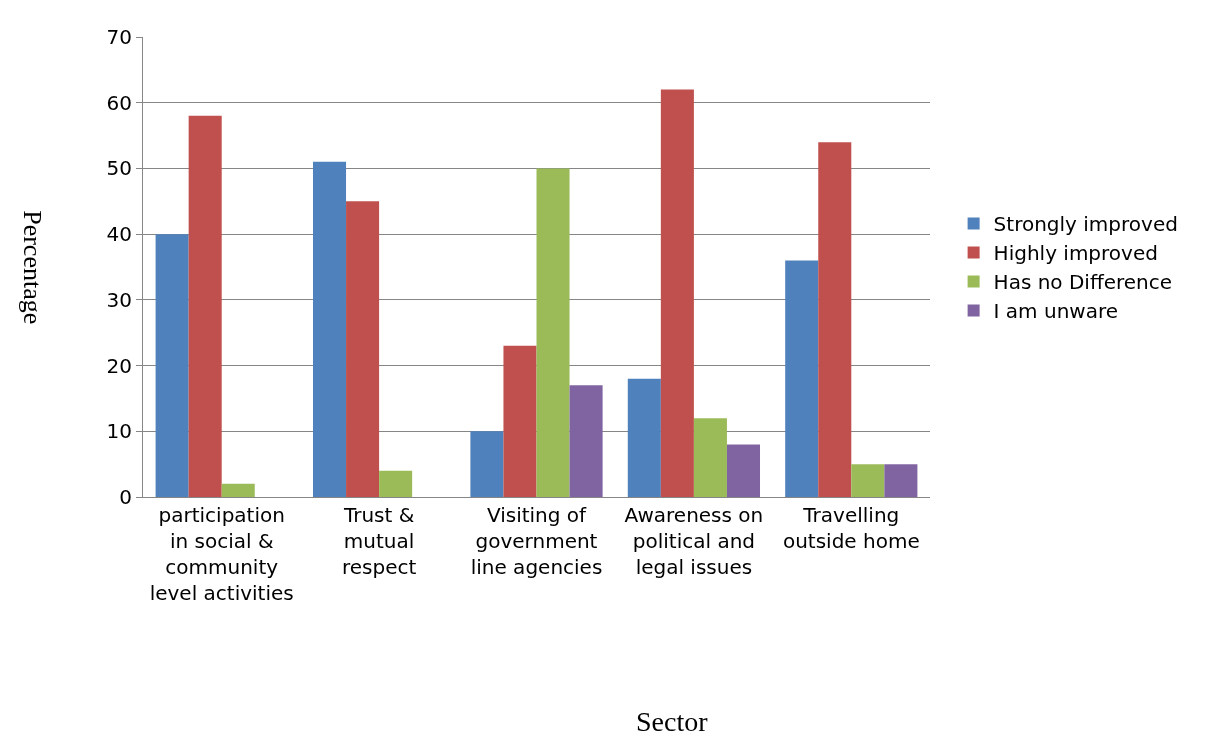 This screenshot has height=751, width=1221. What do you see at coordinates (1075, 253) in the screenshot?
I see `legend-label: Highly improved` at bounding box center [1075, 253].